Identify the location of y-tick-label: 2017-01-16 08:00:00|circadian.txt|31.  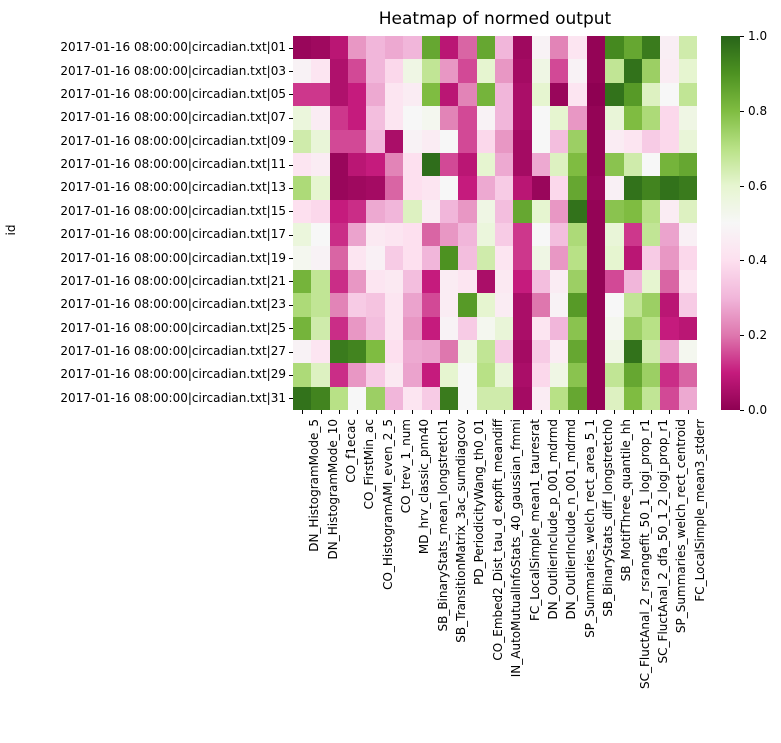
(173, 397).